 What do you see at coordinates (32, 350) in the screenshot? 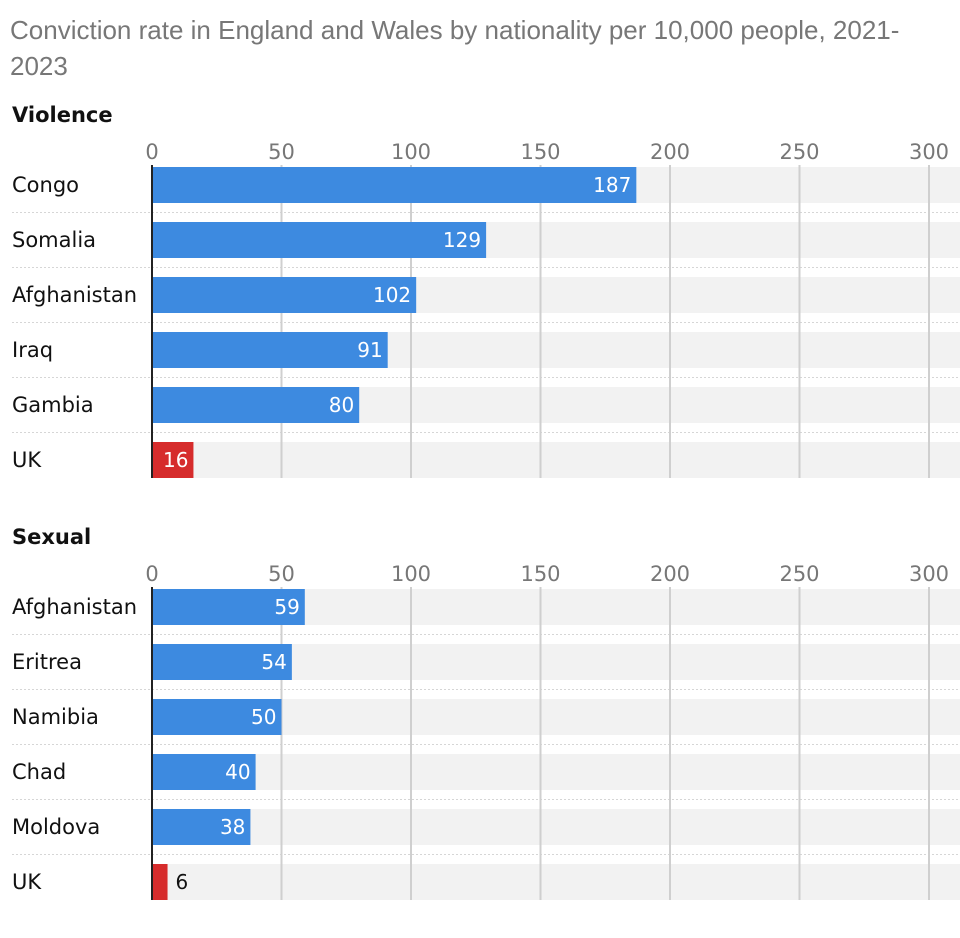
I see `category-label: Iraq` at bounding box center [32, 350].